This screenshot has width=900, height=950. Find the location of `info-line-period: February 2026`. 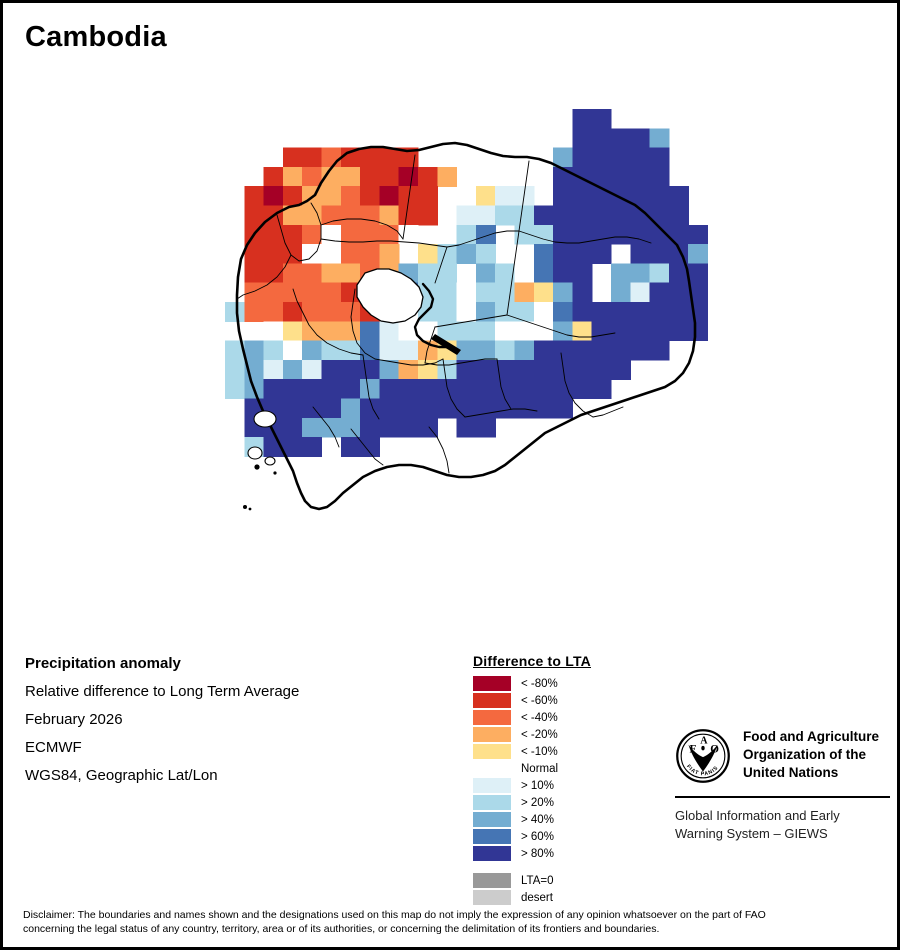

info-line-period: February 2026 is located at coordinates (74, 719).